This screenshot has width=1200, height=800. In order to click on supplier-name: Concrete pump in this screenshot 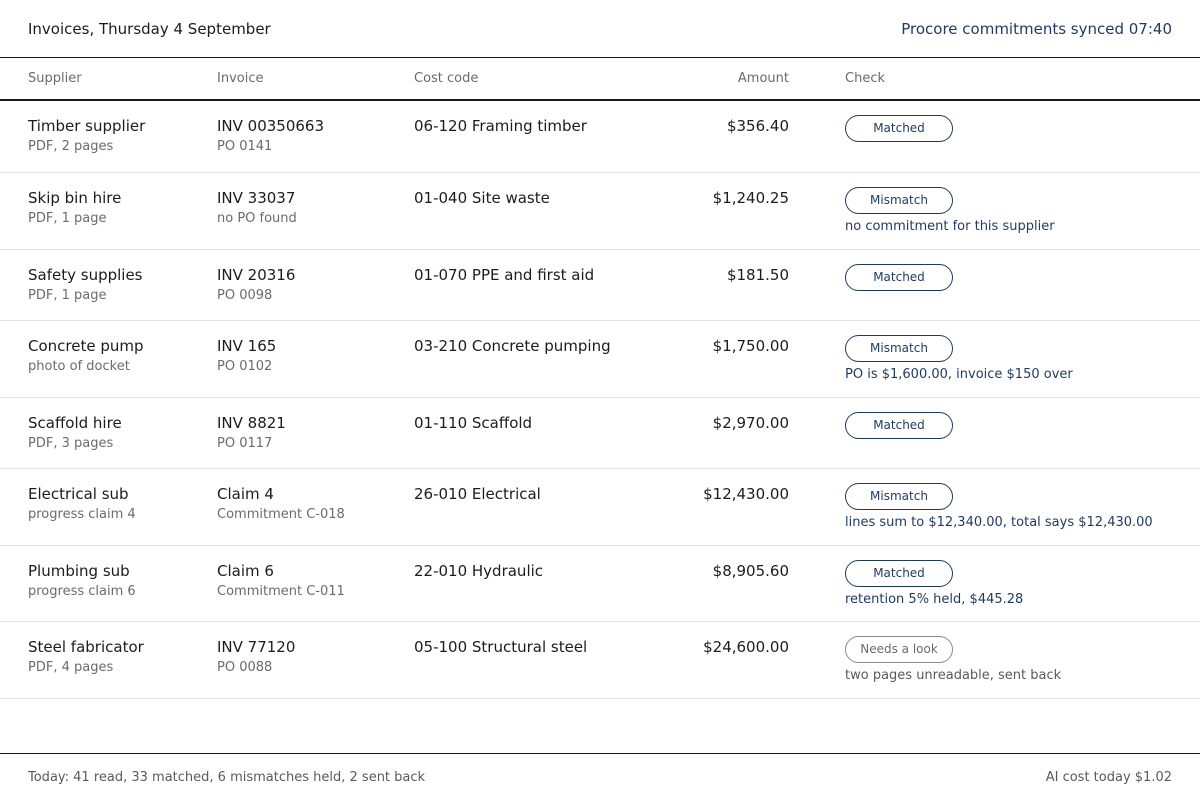, I will do `click(86, 346)`.